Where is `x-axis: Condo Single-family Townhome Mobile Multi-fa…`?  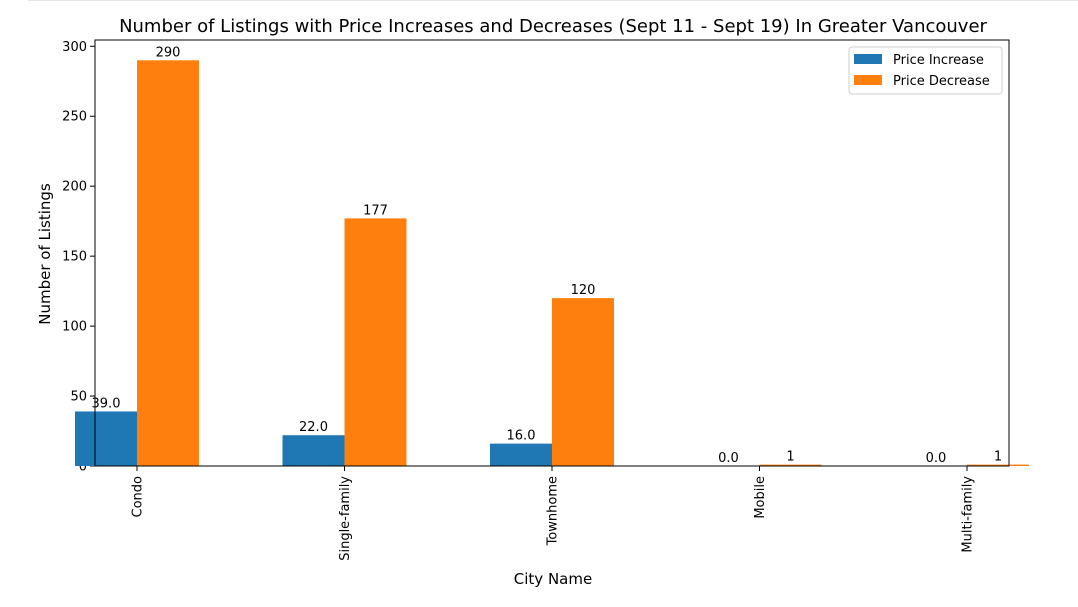 x-axis: Condo Single-family Townhome Mobile Multi-fa… is located at coordinates (553, 513).